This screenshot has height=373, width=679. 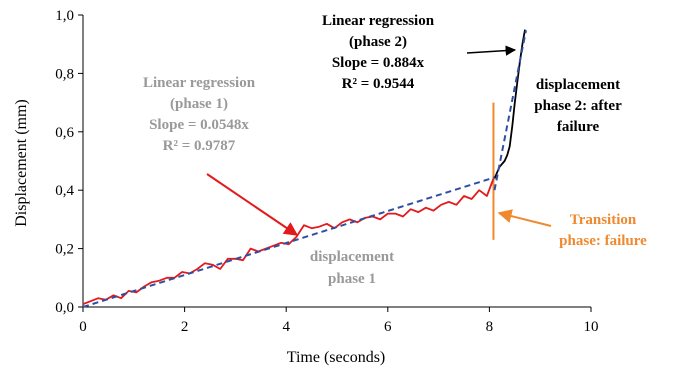 What do you see at coordinates (603, 220) in the screenshot?
I see `annotation-line: Transition` at bounding box center [603, 220].